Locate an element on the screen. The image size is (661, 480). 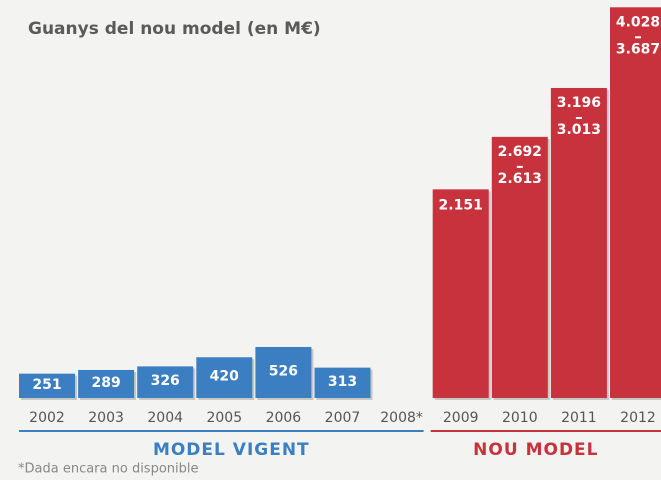
x-tick-label: 2008* is located at coordinates (401, 418).